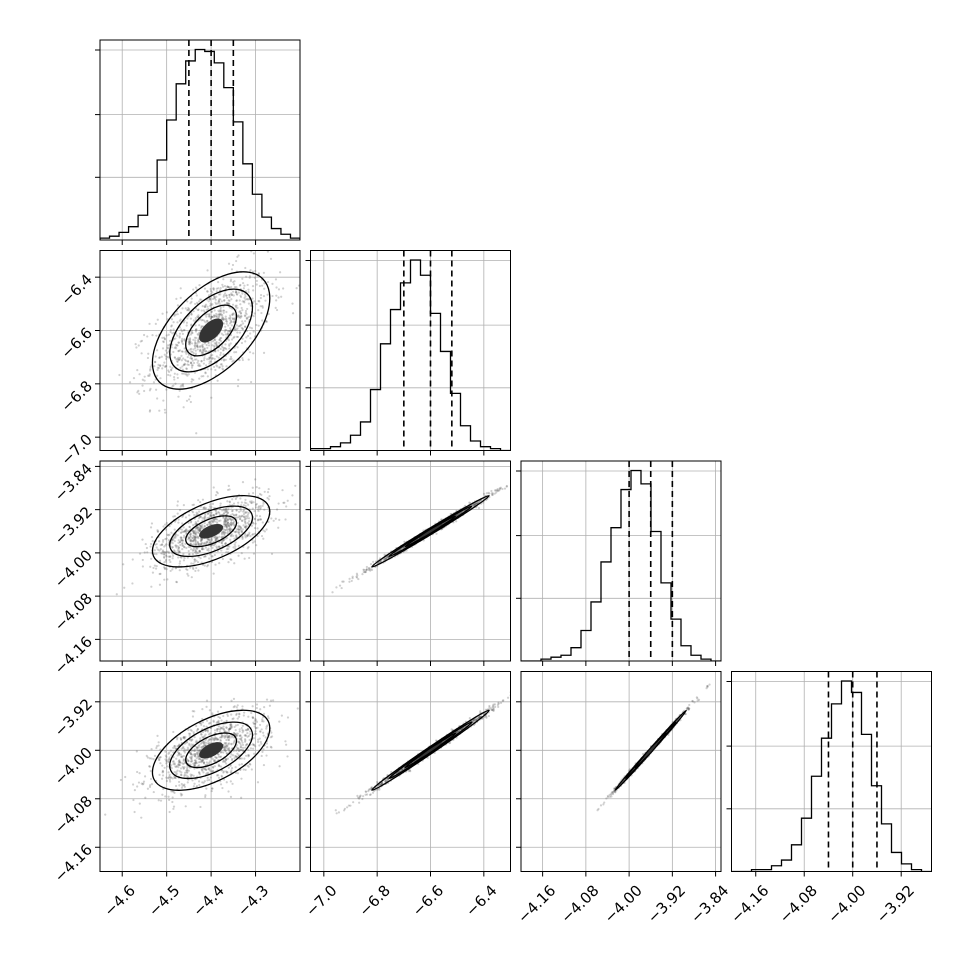 This screenshot has height=970, width=970. Describe the element at coordinates (73, 717) in the screenshot. I see `y-tick-label: −3.92` at that location.